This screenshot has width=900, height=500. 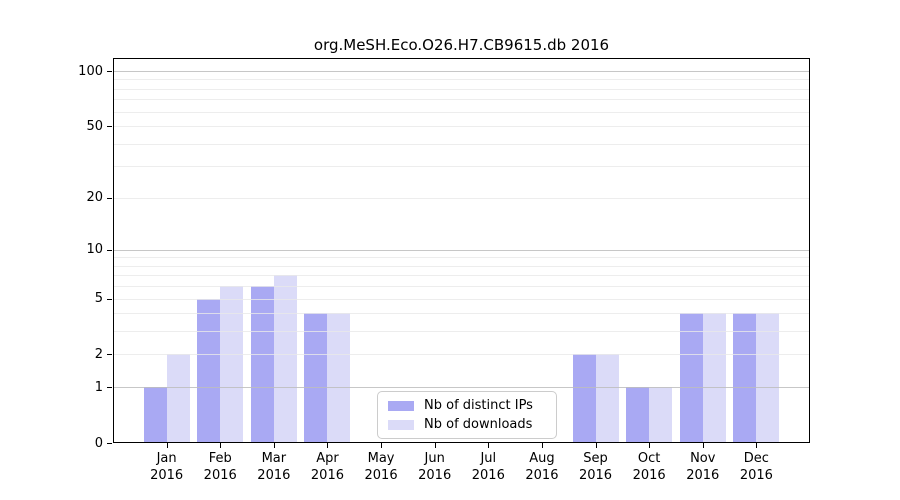 What do you see at coordinates (94, 126) in the screenshot?
I see `y-tick-label-50: 50` at bounding box center [94, 126].